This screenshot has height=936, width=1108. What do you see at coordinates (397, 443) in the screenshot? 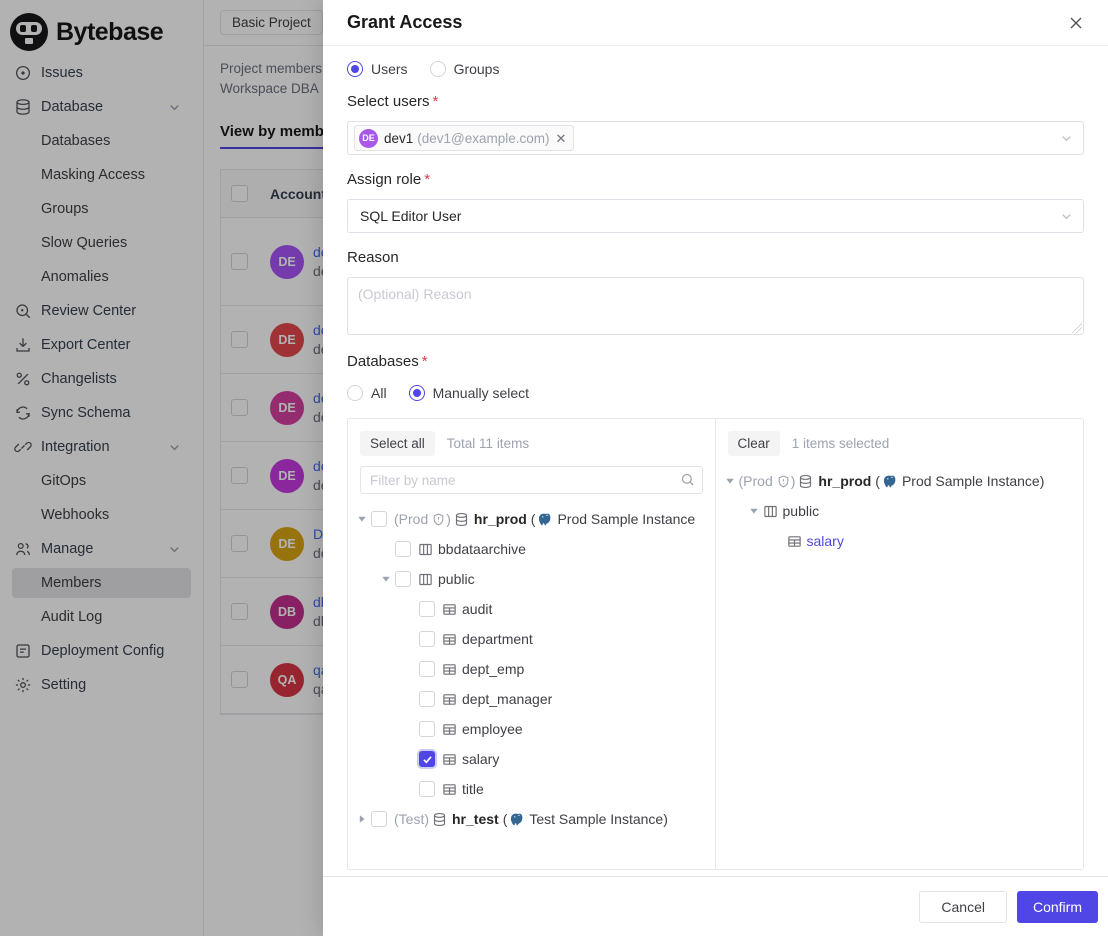
I see `select-all-button: Select all` at bounding box center [397, 443].